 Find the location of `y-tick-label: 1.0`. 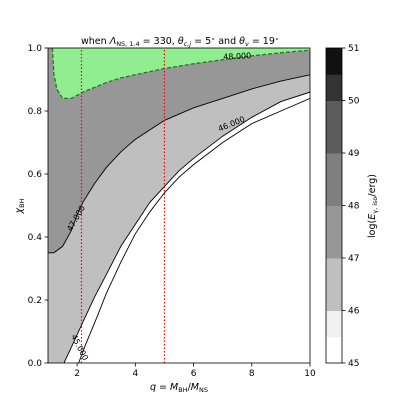

y-tick-label: 1.0 is located at coordinates (35, 49).